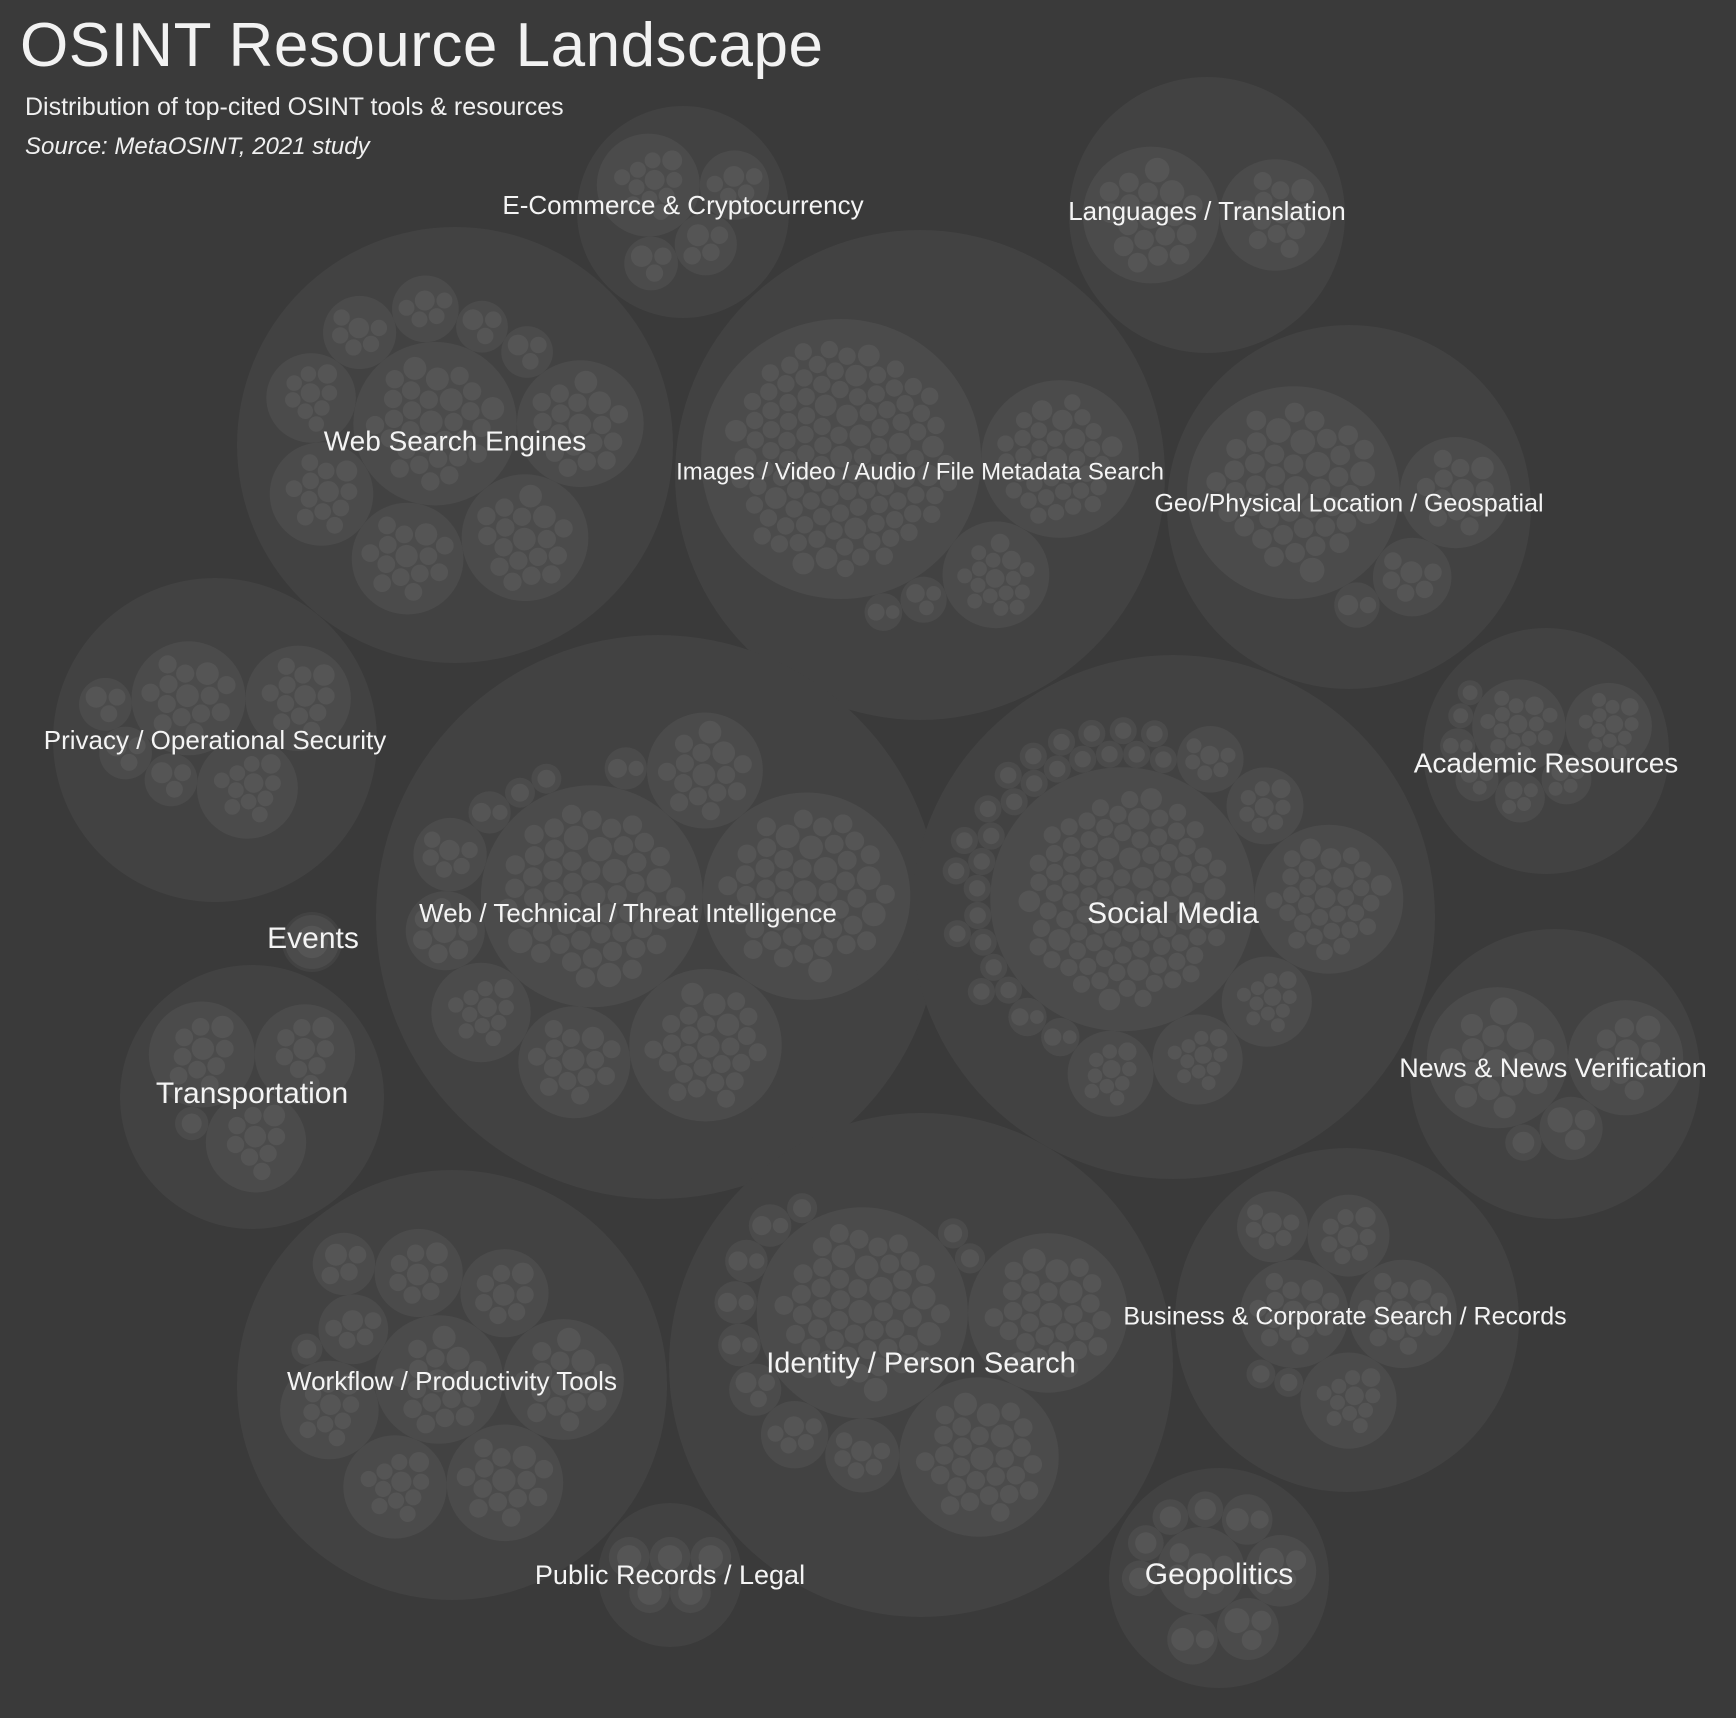  What do you see at coordinates (658, 917) in the screenshot?
I see `category-web-technical-threat-intelligence` at bounding box center [658, 917].